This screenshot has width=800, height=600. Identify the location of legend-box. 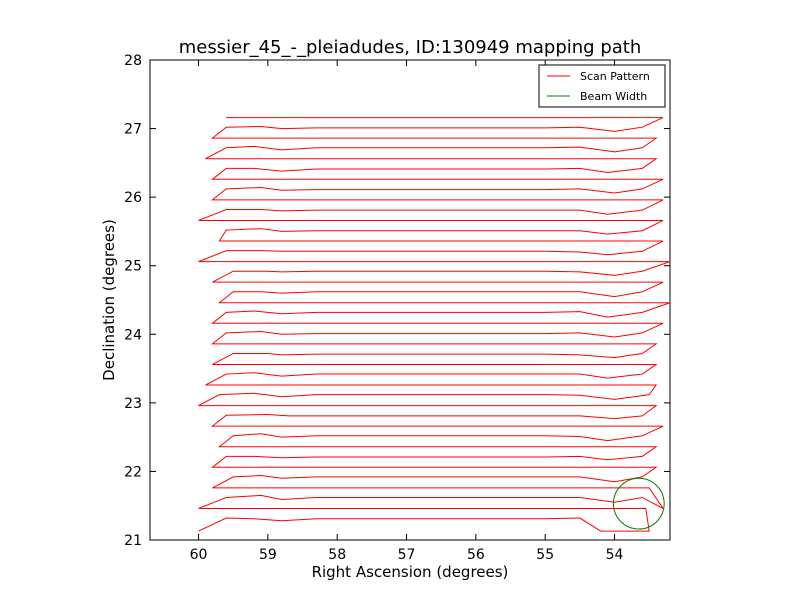
(602, 86).